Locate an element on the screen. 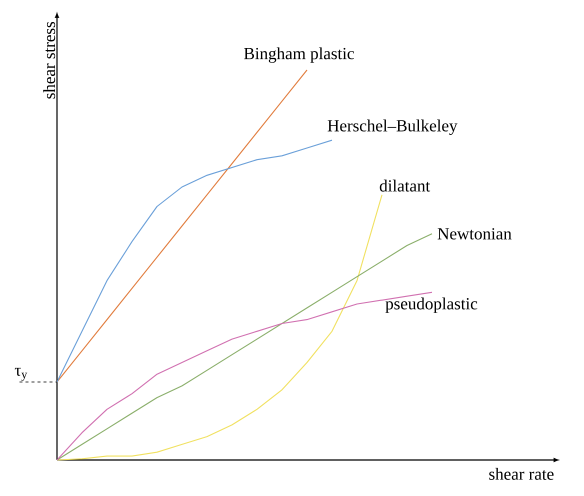  x-axis-title: shear rate is located at coordinates (521, 474).